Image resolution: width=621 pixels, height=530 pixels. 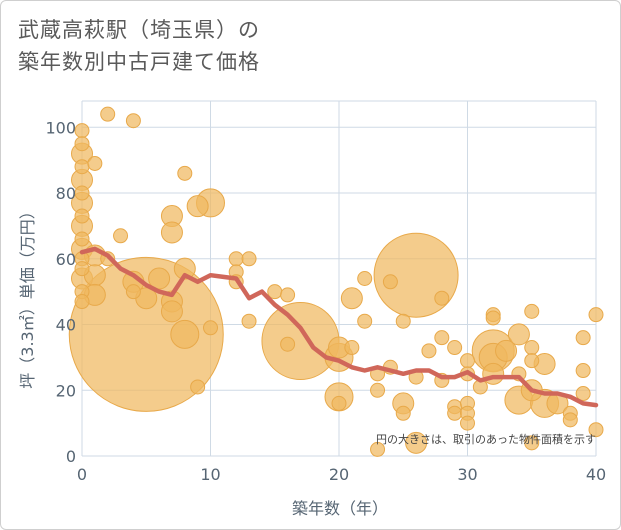 I want to click on x-tick-label: 30, so click(x=467, y=474).